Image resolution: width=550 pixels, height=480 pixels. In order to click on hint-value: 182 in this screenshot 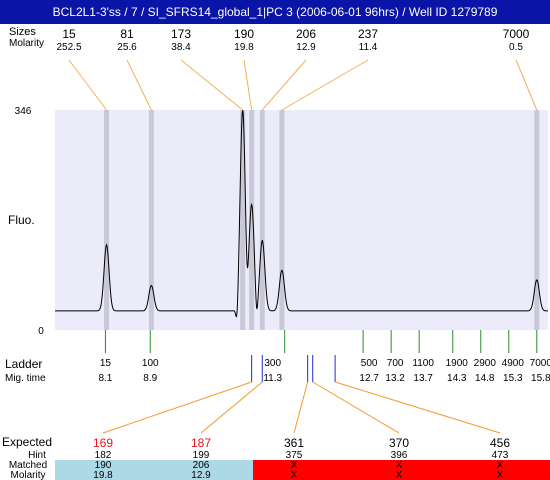, I will do `click(103, 455)`.